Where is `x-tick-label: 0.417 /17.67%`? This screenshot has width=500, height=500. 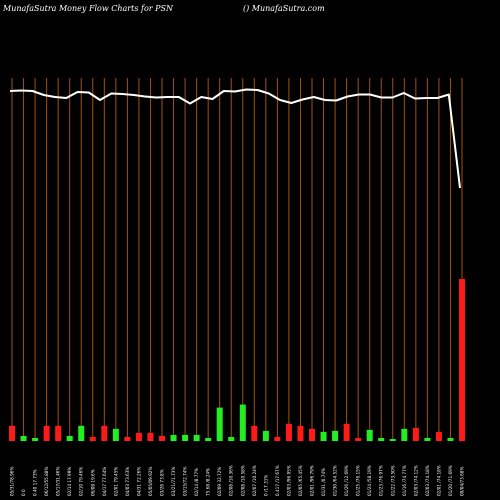 x-tick-label: 0.417 /17.67% is located at coordinates (277, 480).